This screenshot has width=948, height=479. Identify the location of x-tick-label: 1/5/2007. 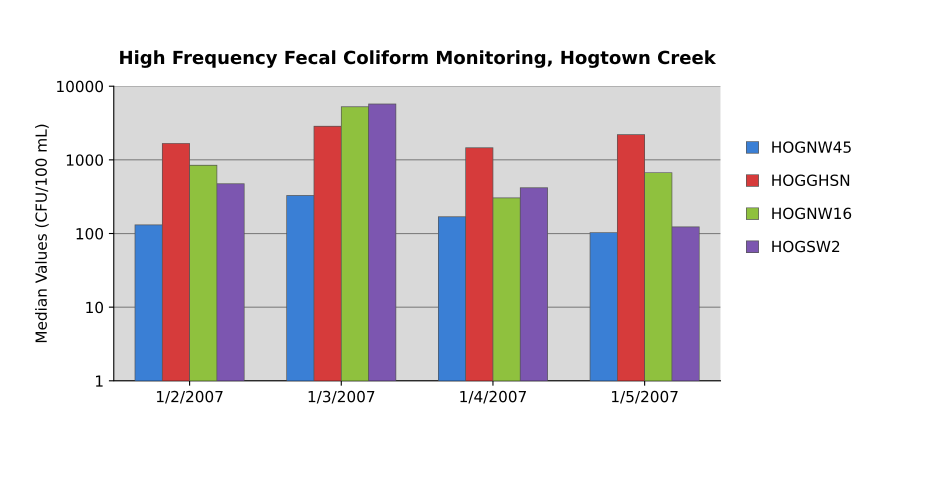
(645, 397).